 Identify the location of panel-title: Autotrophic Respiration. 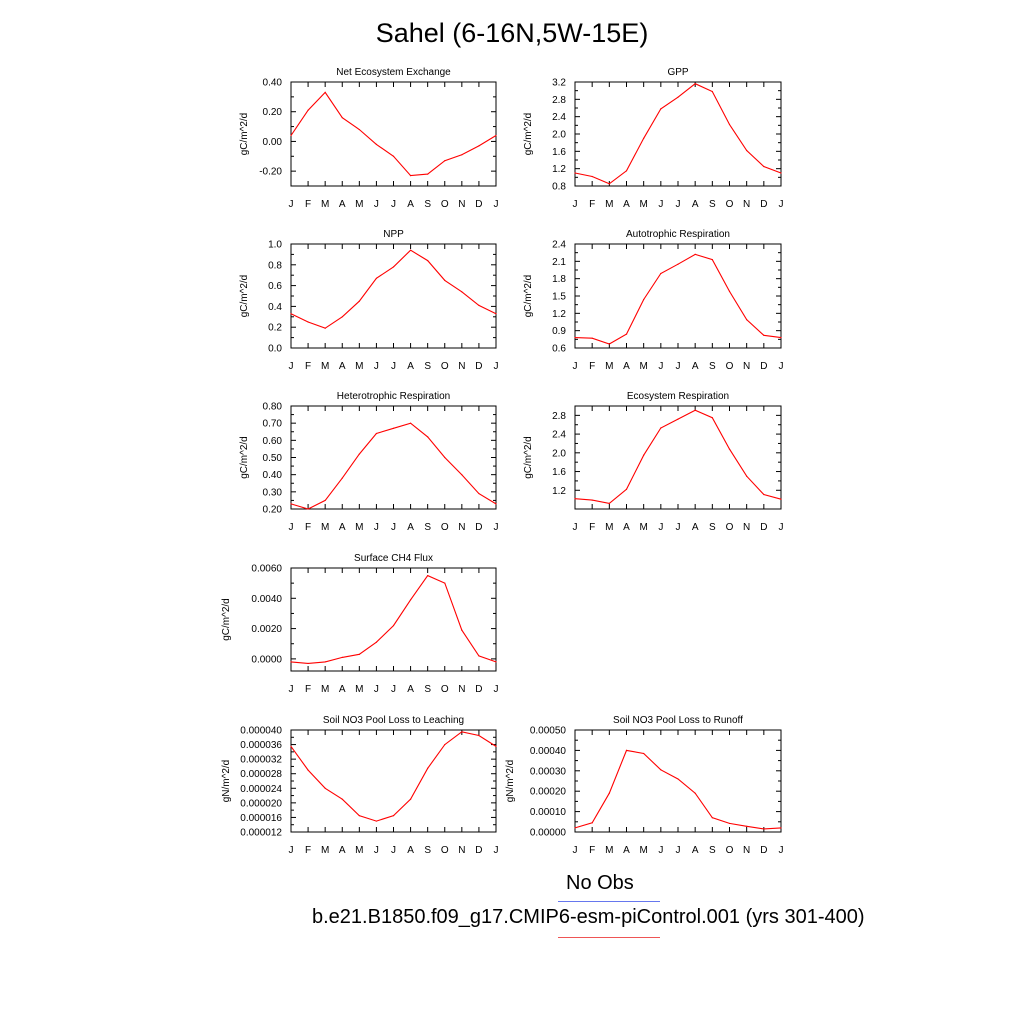
(678, 234).